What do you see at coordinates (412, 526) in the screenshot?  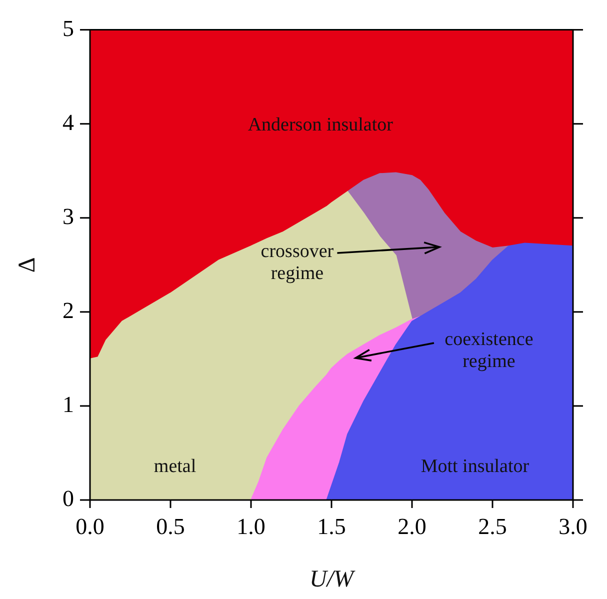 I see `x-tick-label: 2.0` at bounding box center [412, 526].